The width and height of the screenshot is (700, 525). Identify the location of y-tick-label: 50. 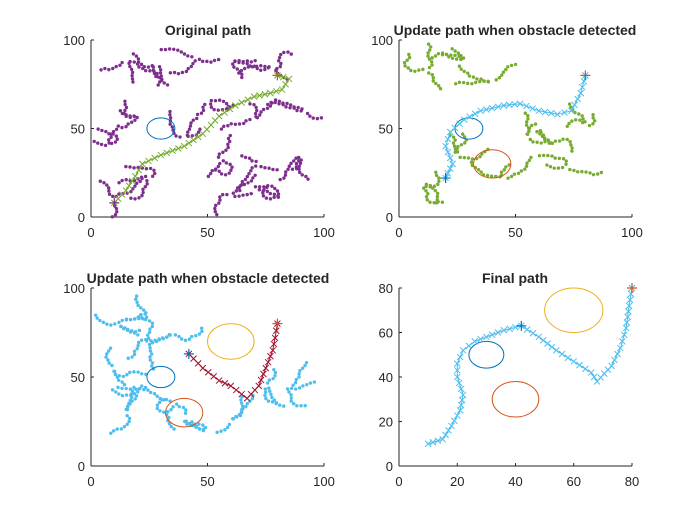
(386, 129).